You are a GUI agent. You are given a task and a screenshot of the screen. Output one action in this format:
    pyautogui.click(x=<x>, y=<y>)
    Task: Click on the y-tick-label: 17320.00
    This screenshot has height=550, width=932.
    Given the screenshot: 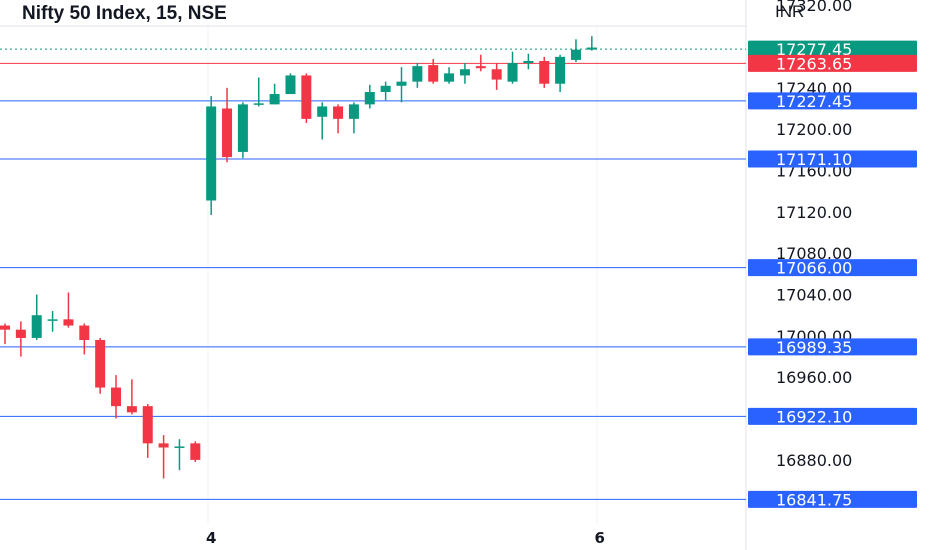 What is the action you would take?
    pyautogui.click(x=814, y=7)
    